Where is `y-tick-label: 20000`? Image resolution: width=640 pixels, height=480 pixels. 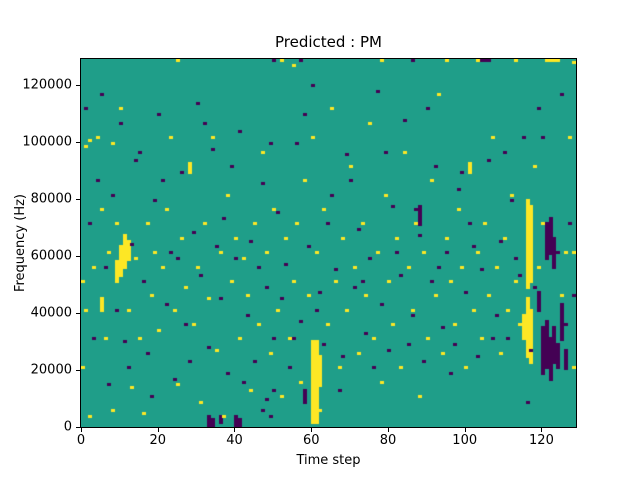
y-tick-label: 20000 is located at coordinates (51, 370).